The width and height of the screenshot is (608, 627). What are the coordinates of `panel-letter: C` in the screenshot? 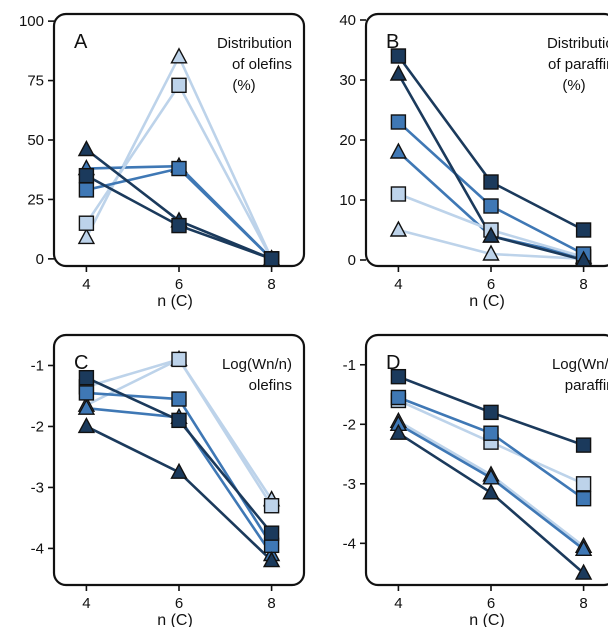 It's located at (81, 363).